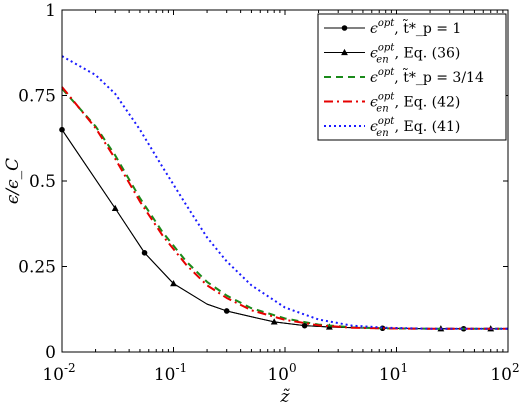 Image resolution: width=527 pixels, height=404 pixels. What do you see at coordinates (285, 395) in the screenshot?
I see `x-axis-label: z̃` at bounding box center [285, 395].